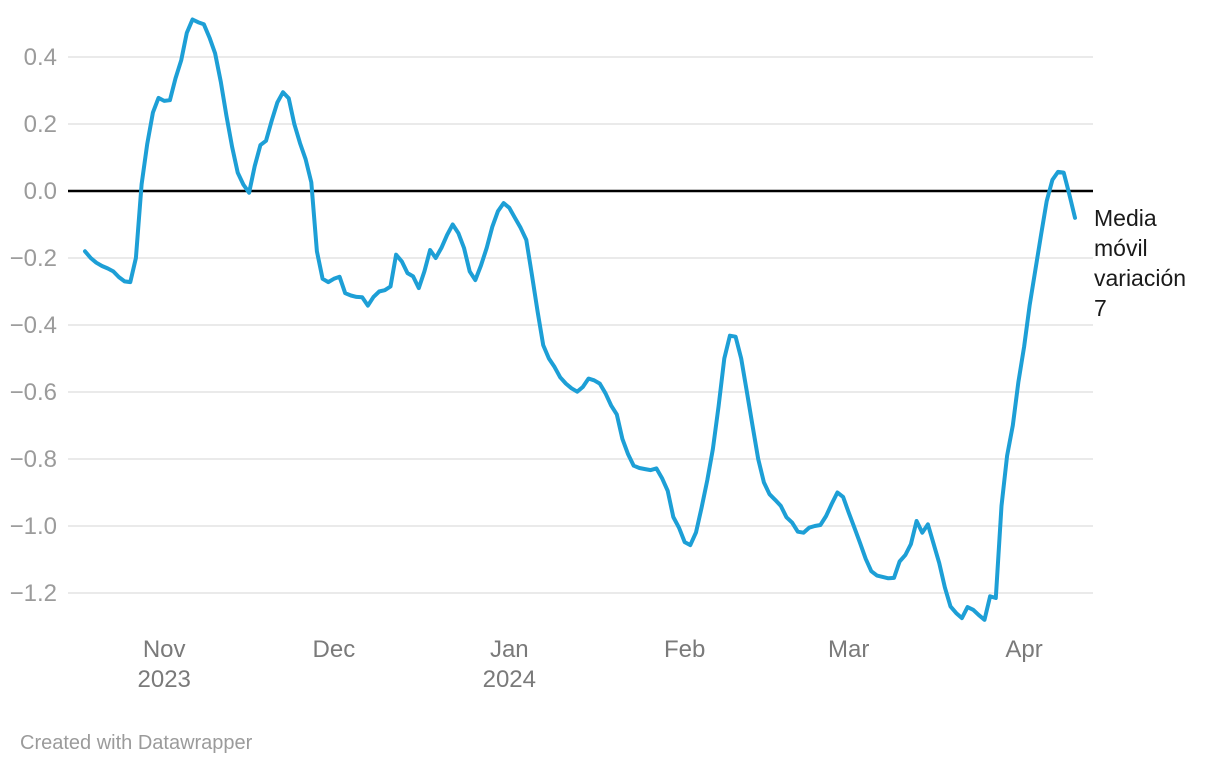  I want to click on y-tick-label: 0.0, so click(40, 191).